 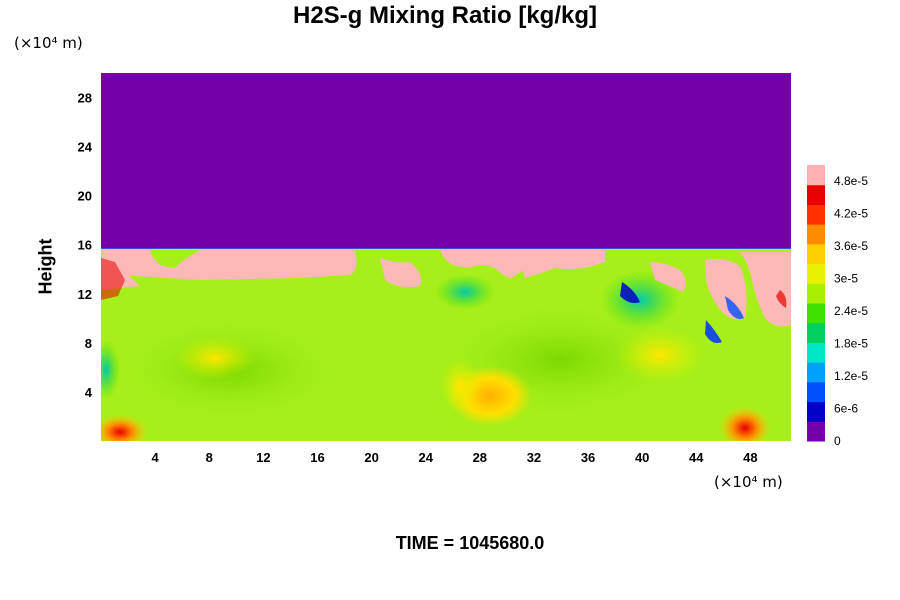 What do you see at coordinates (748, 482) in the screenshot?
I see `x-unit-label: (×10⁴ m)` at bounding box center [748, 482].